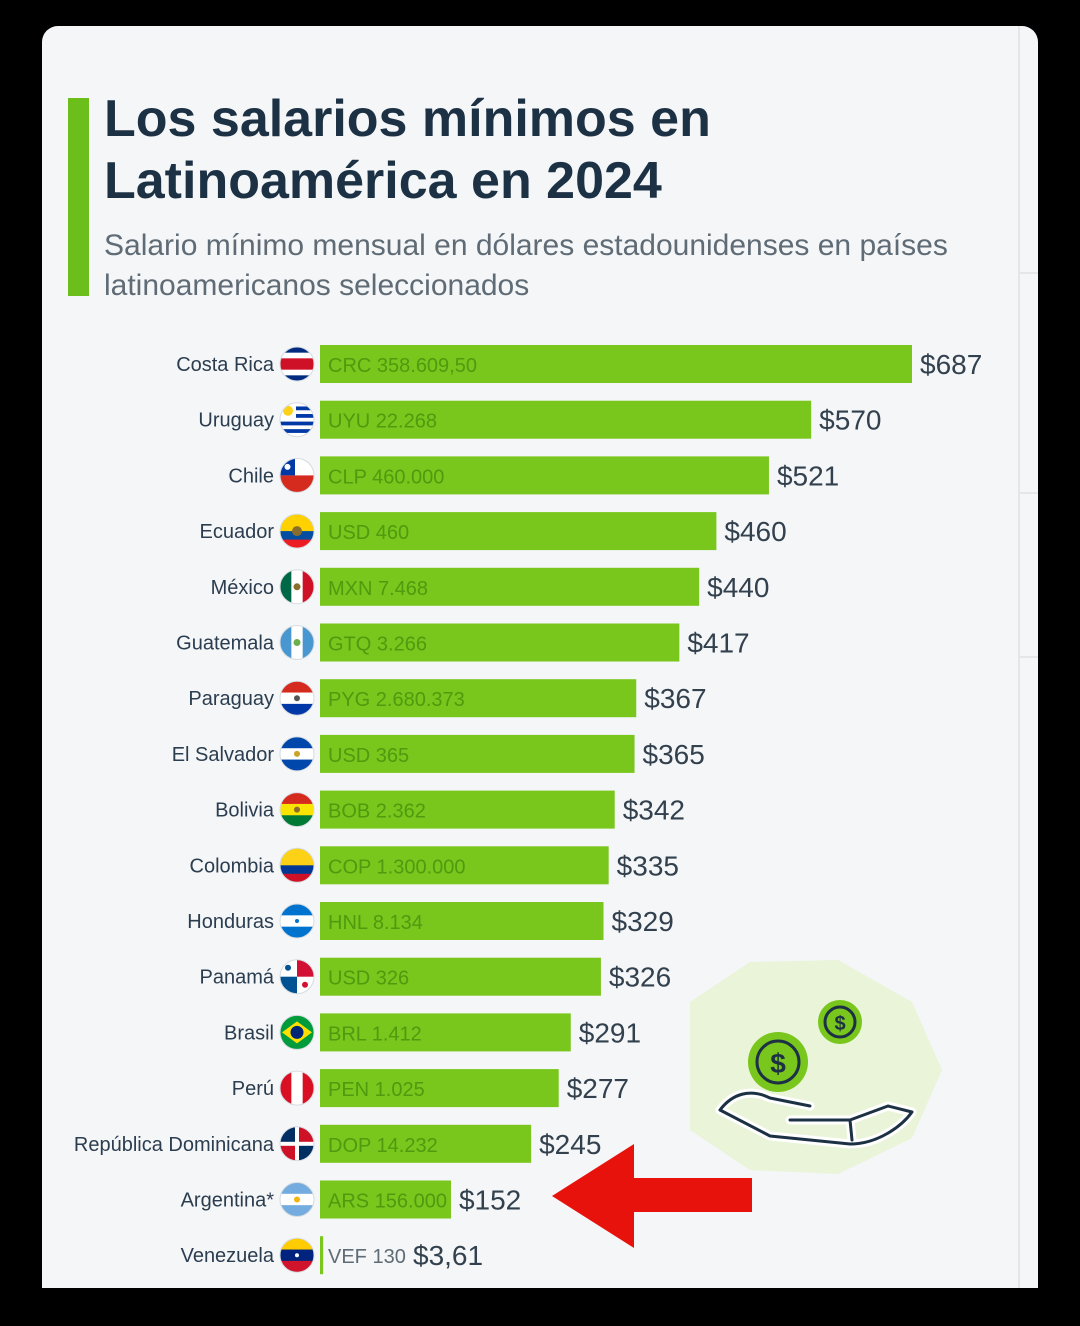  What do you see at coordinates (237, 532) in the screenshot?
I see `category-label: Ecuador` at bounding box center [237, 532].